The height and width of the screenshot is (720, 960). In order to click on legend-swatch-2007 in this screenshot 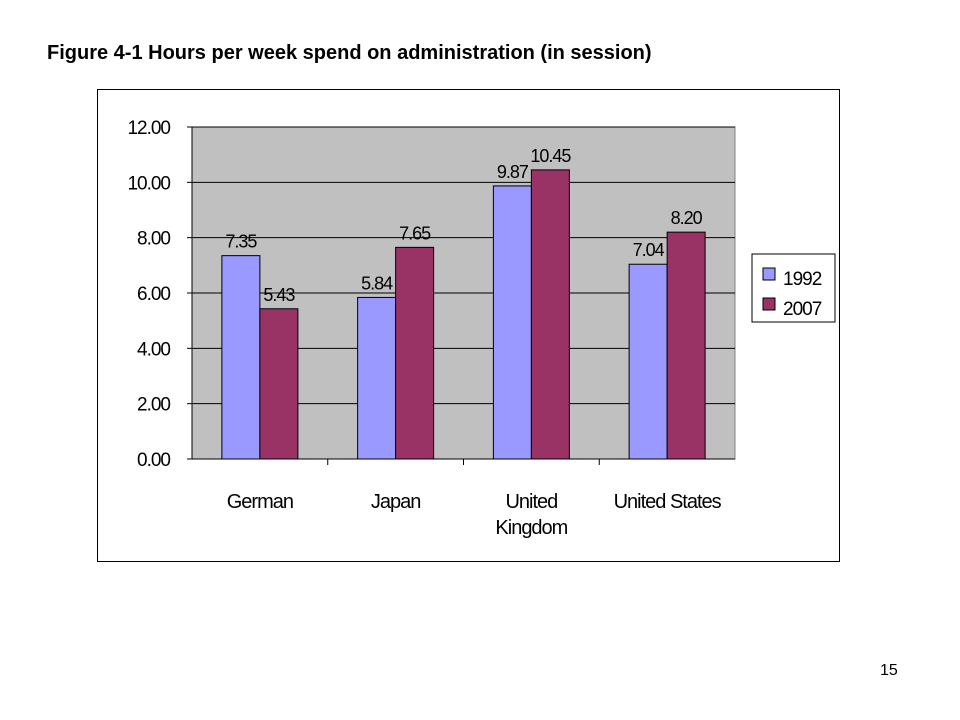, I will do `click(769, 304)`.